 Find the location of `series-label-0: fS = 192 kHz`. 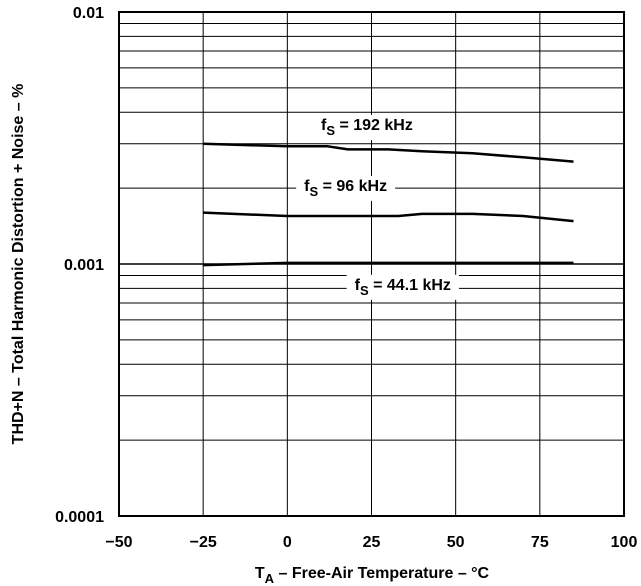

series-label-0: fS = 192 kHz is located at coordinates (367, 127).